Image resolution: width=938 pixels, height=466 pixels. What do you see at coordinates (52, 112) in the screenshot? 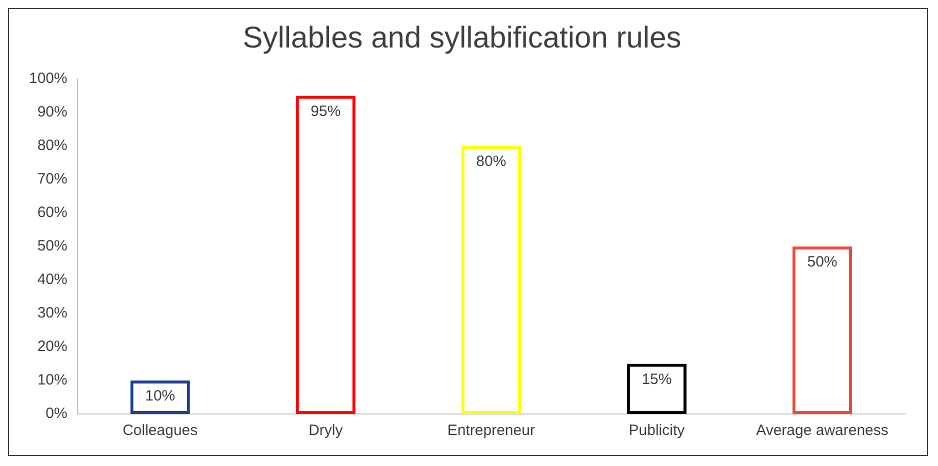
I see `y-tick-label: 90%` at bounding box center [52, 112].